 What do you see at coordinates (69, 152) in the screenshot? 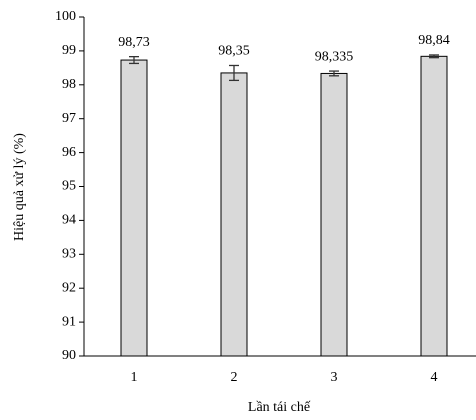
I see `y-tick-label: 96` at bounding box center [69, 152].